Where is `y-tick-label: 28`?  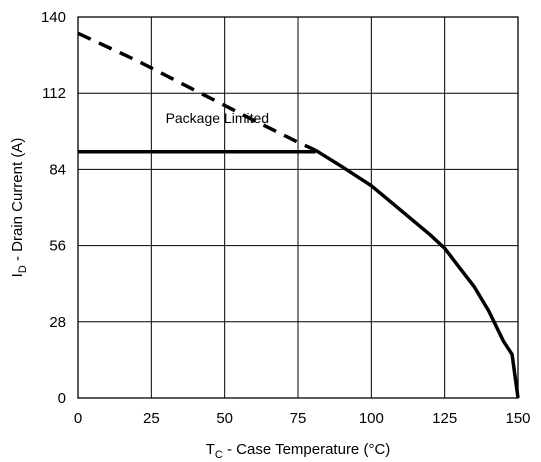
y-tick-label: 28 is located at coordinates (57, 322).